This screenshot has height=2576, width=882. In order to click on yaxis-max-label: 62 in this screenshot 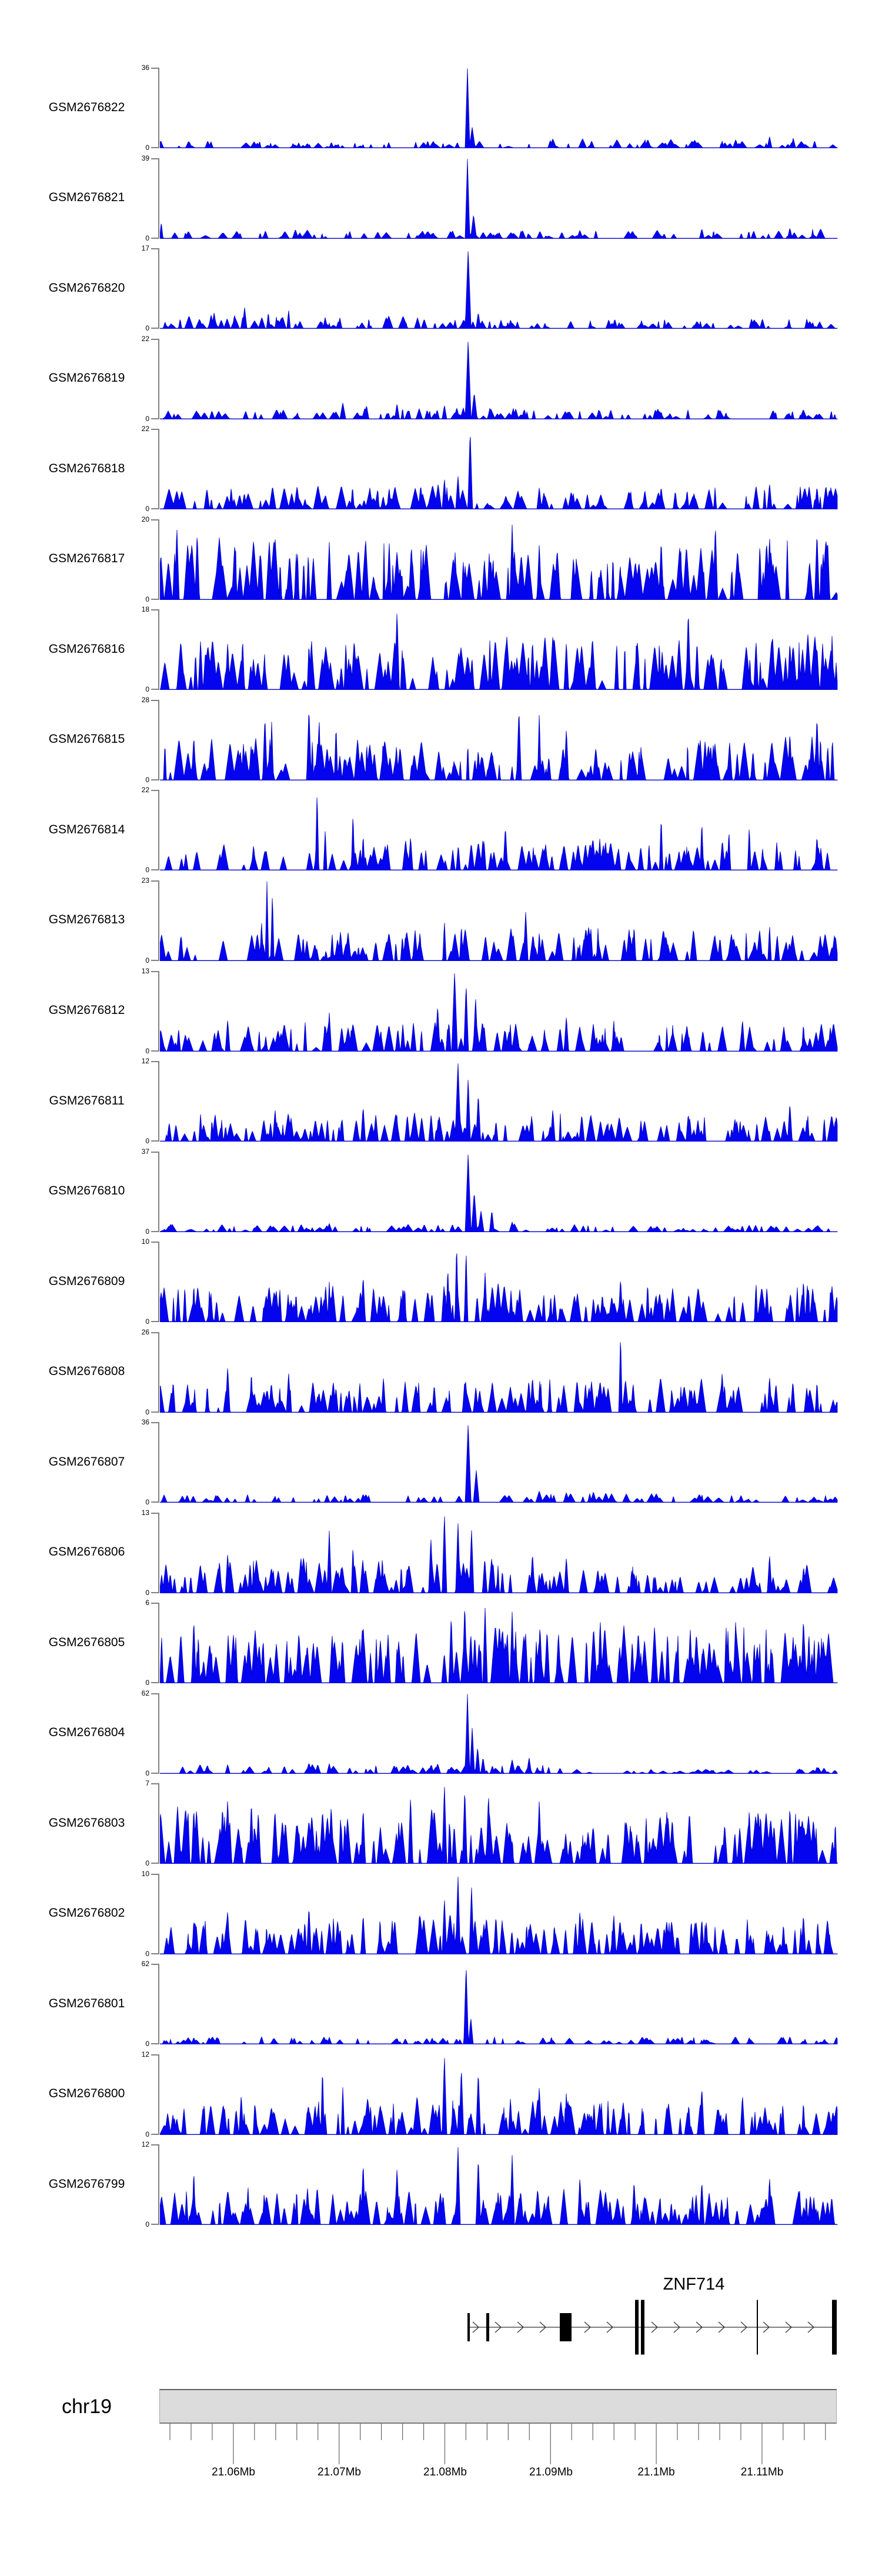, I will do `click(145, 1693)`.